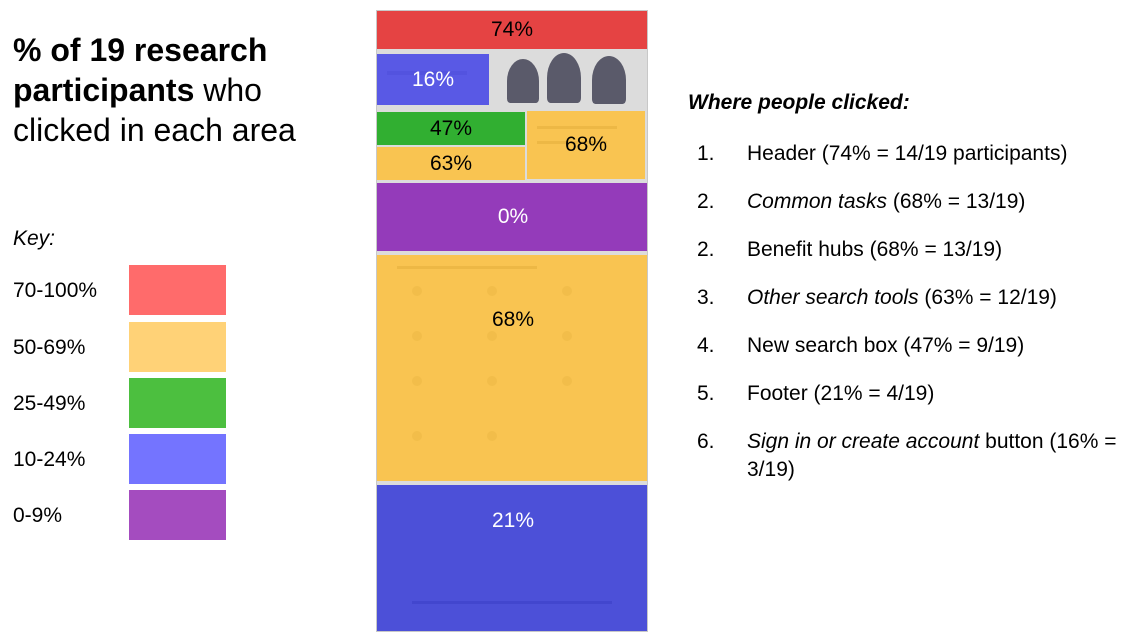  Describe the element at coordinates (841, 393) in the screenshot. I see `list-text-plain: Footer (21% = 4/19)` at that location.